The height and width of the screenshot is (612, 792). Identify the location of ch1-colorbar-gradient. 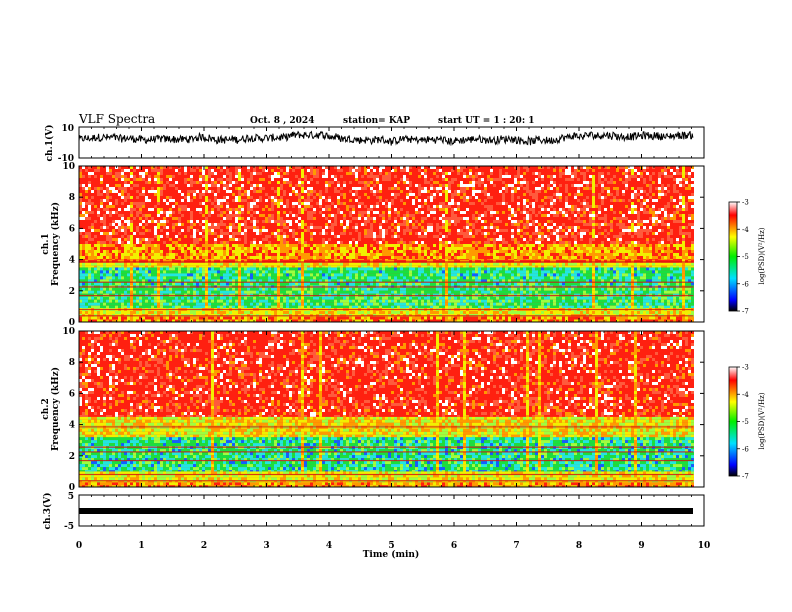
(733, 256).